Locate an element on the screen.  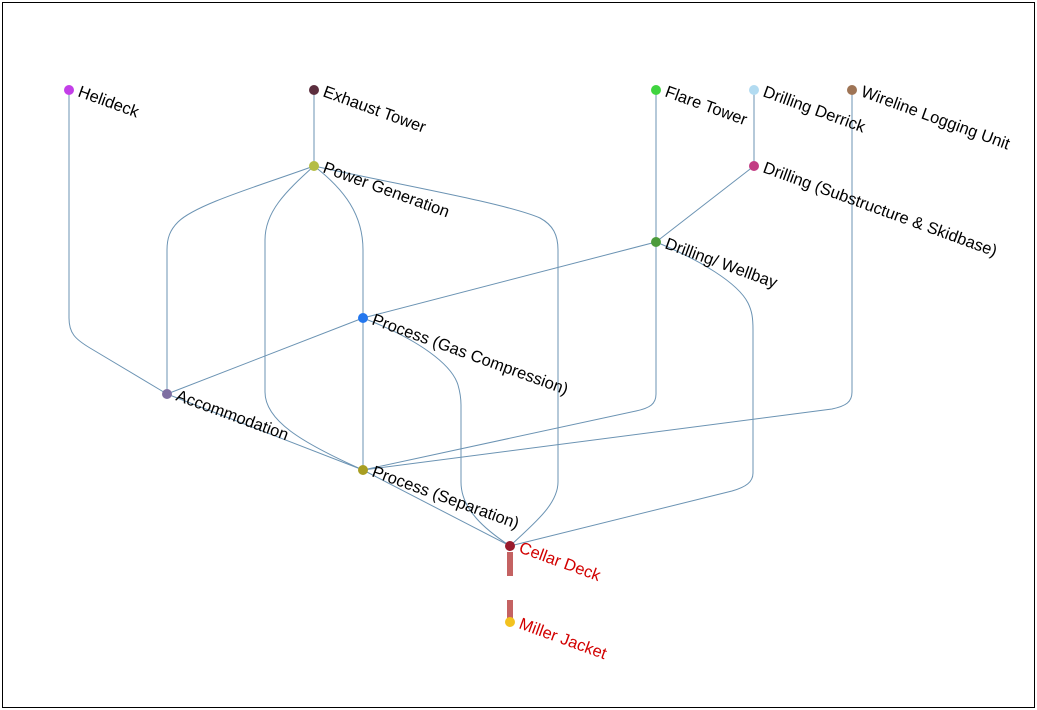
edge-helideck-to-accommodation is located at coordinates (118, 242).